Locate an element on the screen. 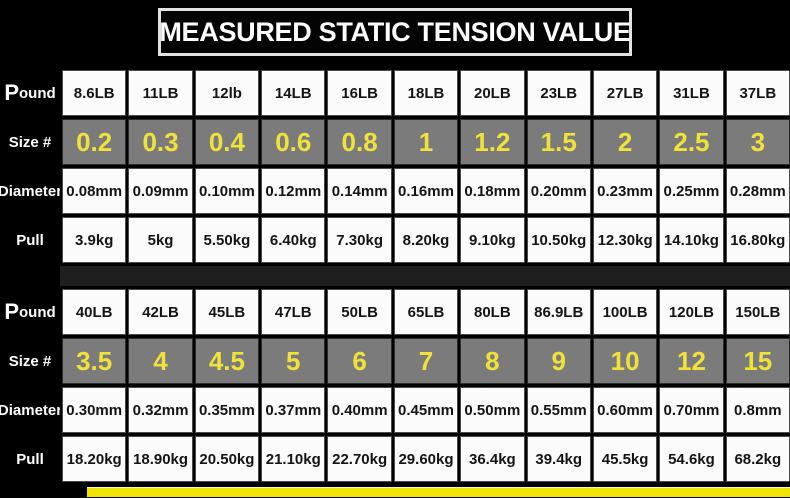  pull-value-cell: 12.30kg is located at coordinates (625, 240).